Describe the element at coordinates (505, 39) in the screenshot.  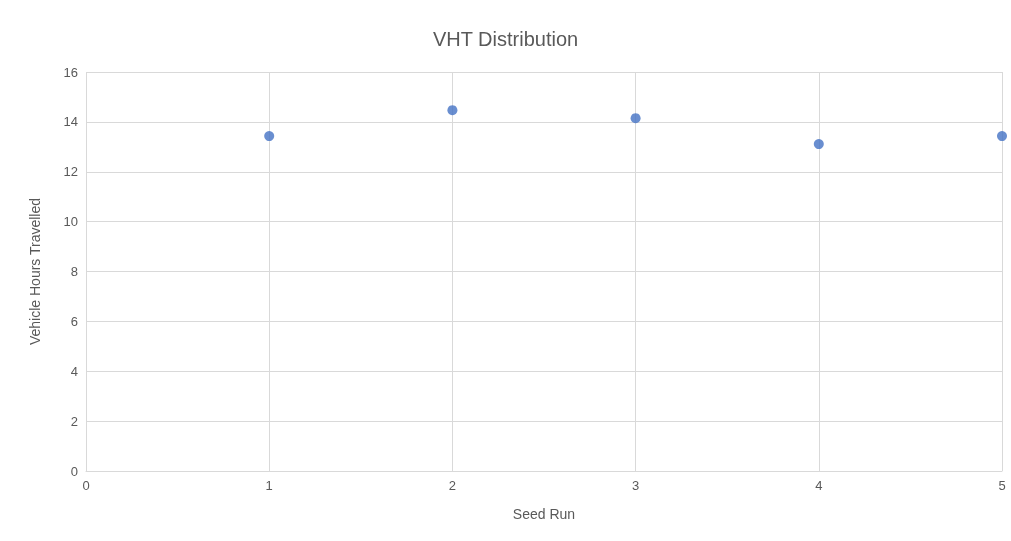
I see `chart-title: VHT Distribution` at that location.